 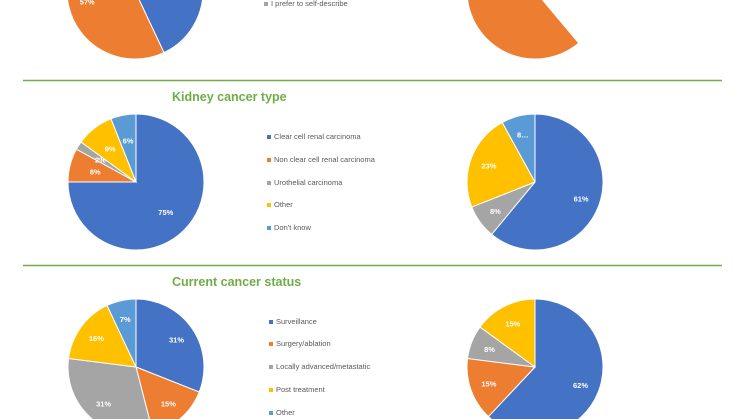 What do you see at coordinates (296, 321) in the screenshot?
I see `legend-label: Surveillance` at bounding box center [296, 321].